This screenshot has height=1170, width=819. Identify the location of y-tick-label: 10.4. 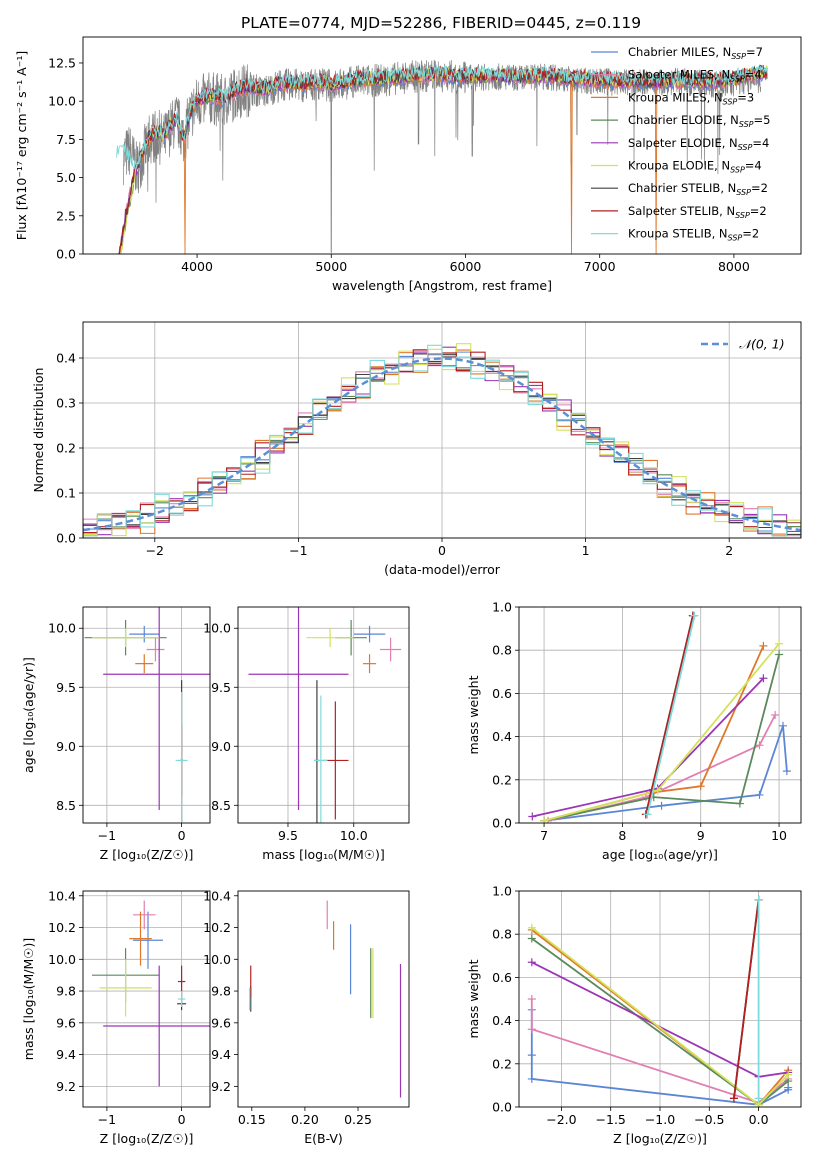
(217, 895).